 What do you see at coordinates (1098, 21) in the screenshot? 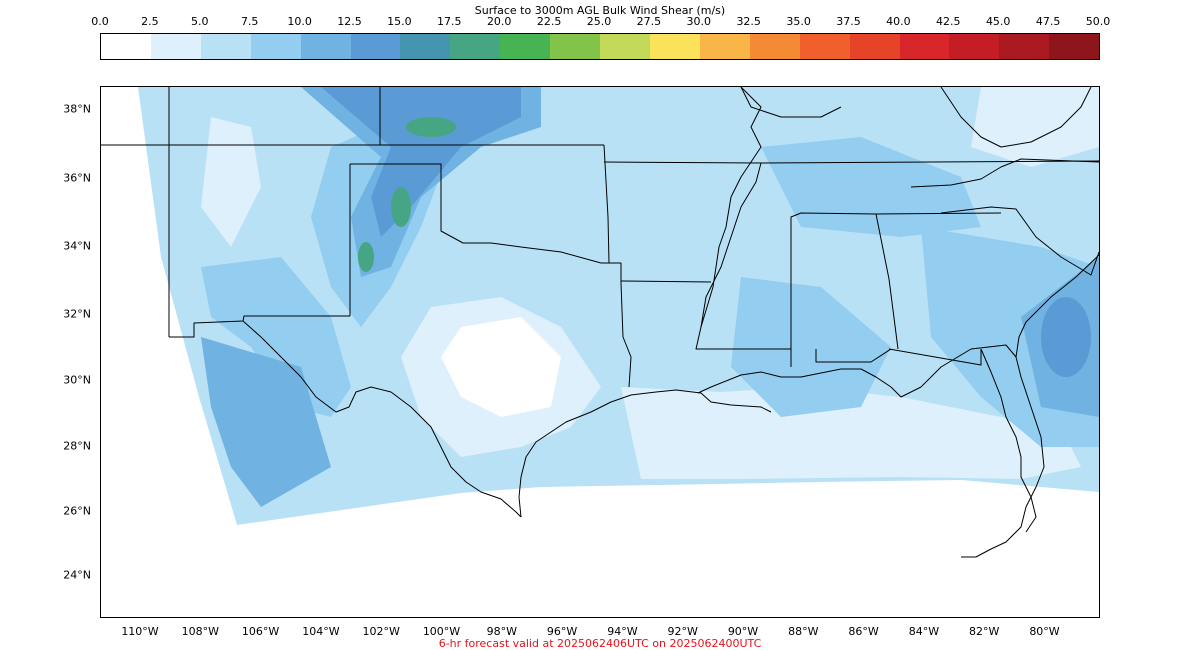
I see `colorbar-tick-label: 50.0` at bounding box center [1098, 21].